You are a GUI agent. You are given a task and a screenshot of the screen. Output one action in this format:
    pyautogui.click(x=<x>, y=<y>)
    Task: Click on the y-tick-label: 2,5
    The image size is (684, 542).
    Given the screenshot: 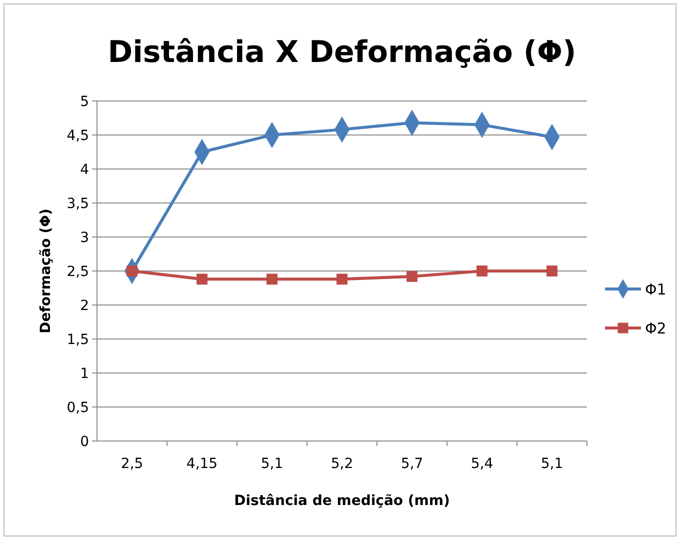 What is the action you would take?
    pyautogui.click(x=77, y=272)
    